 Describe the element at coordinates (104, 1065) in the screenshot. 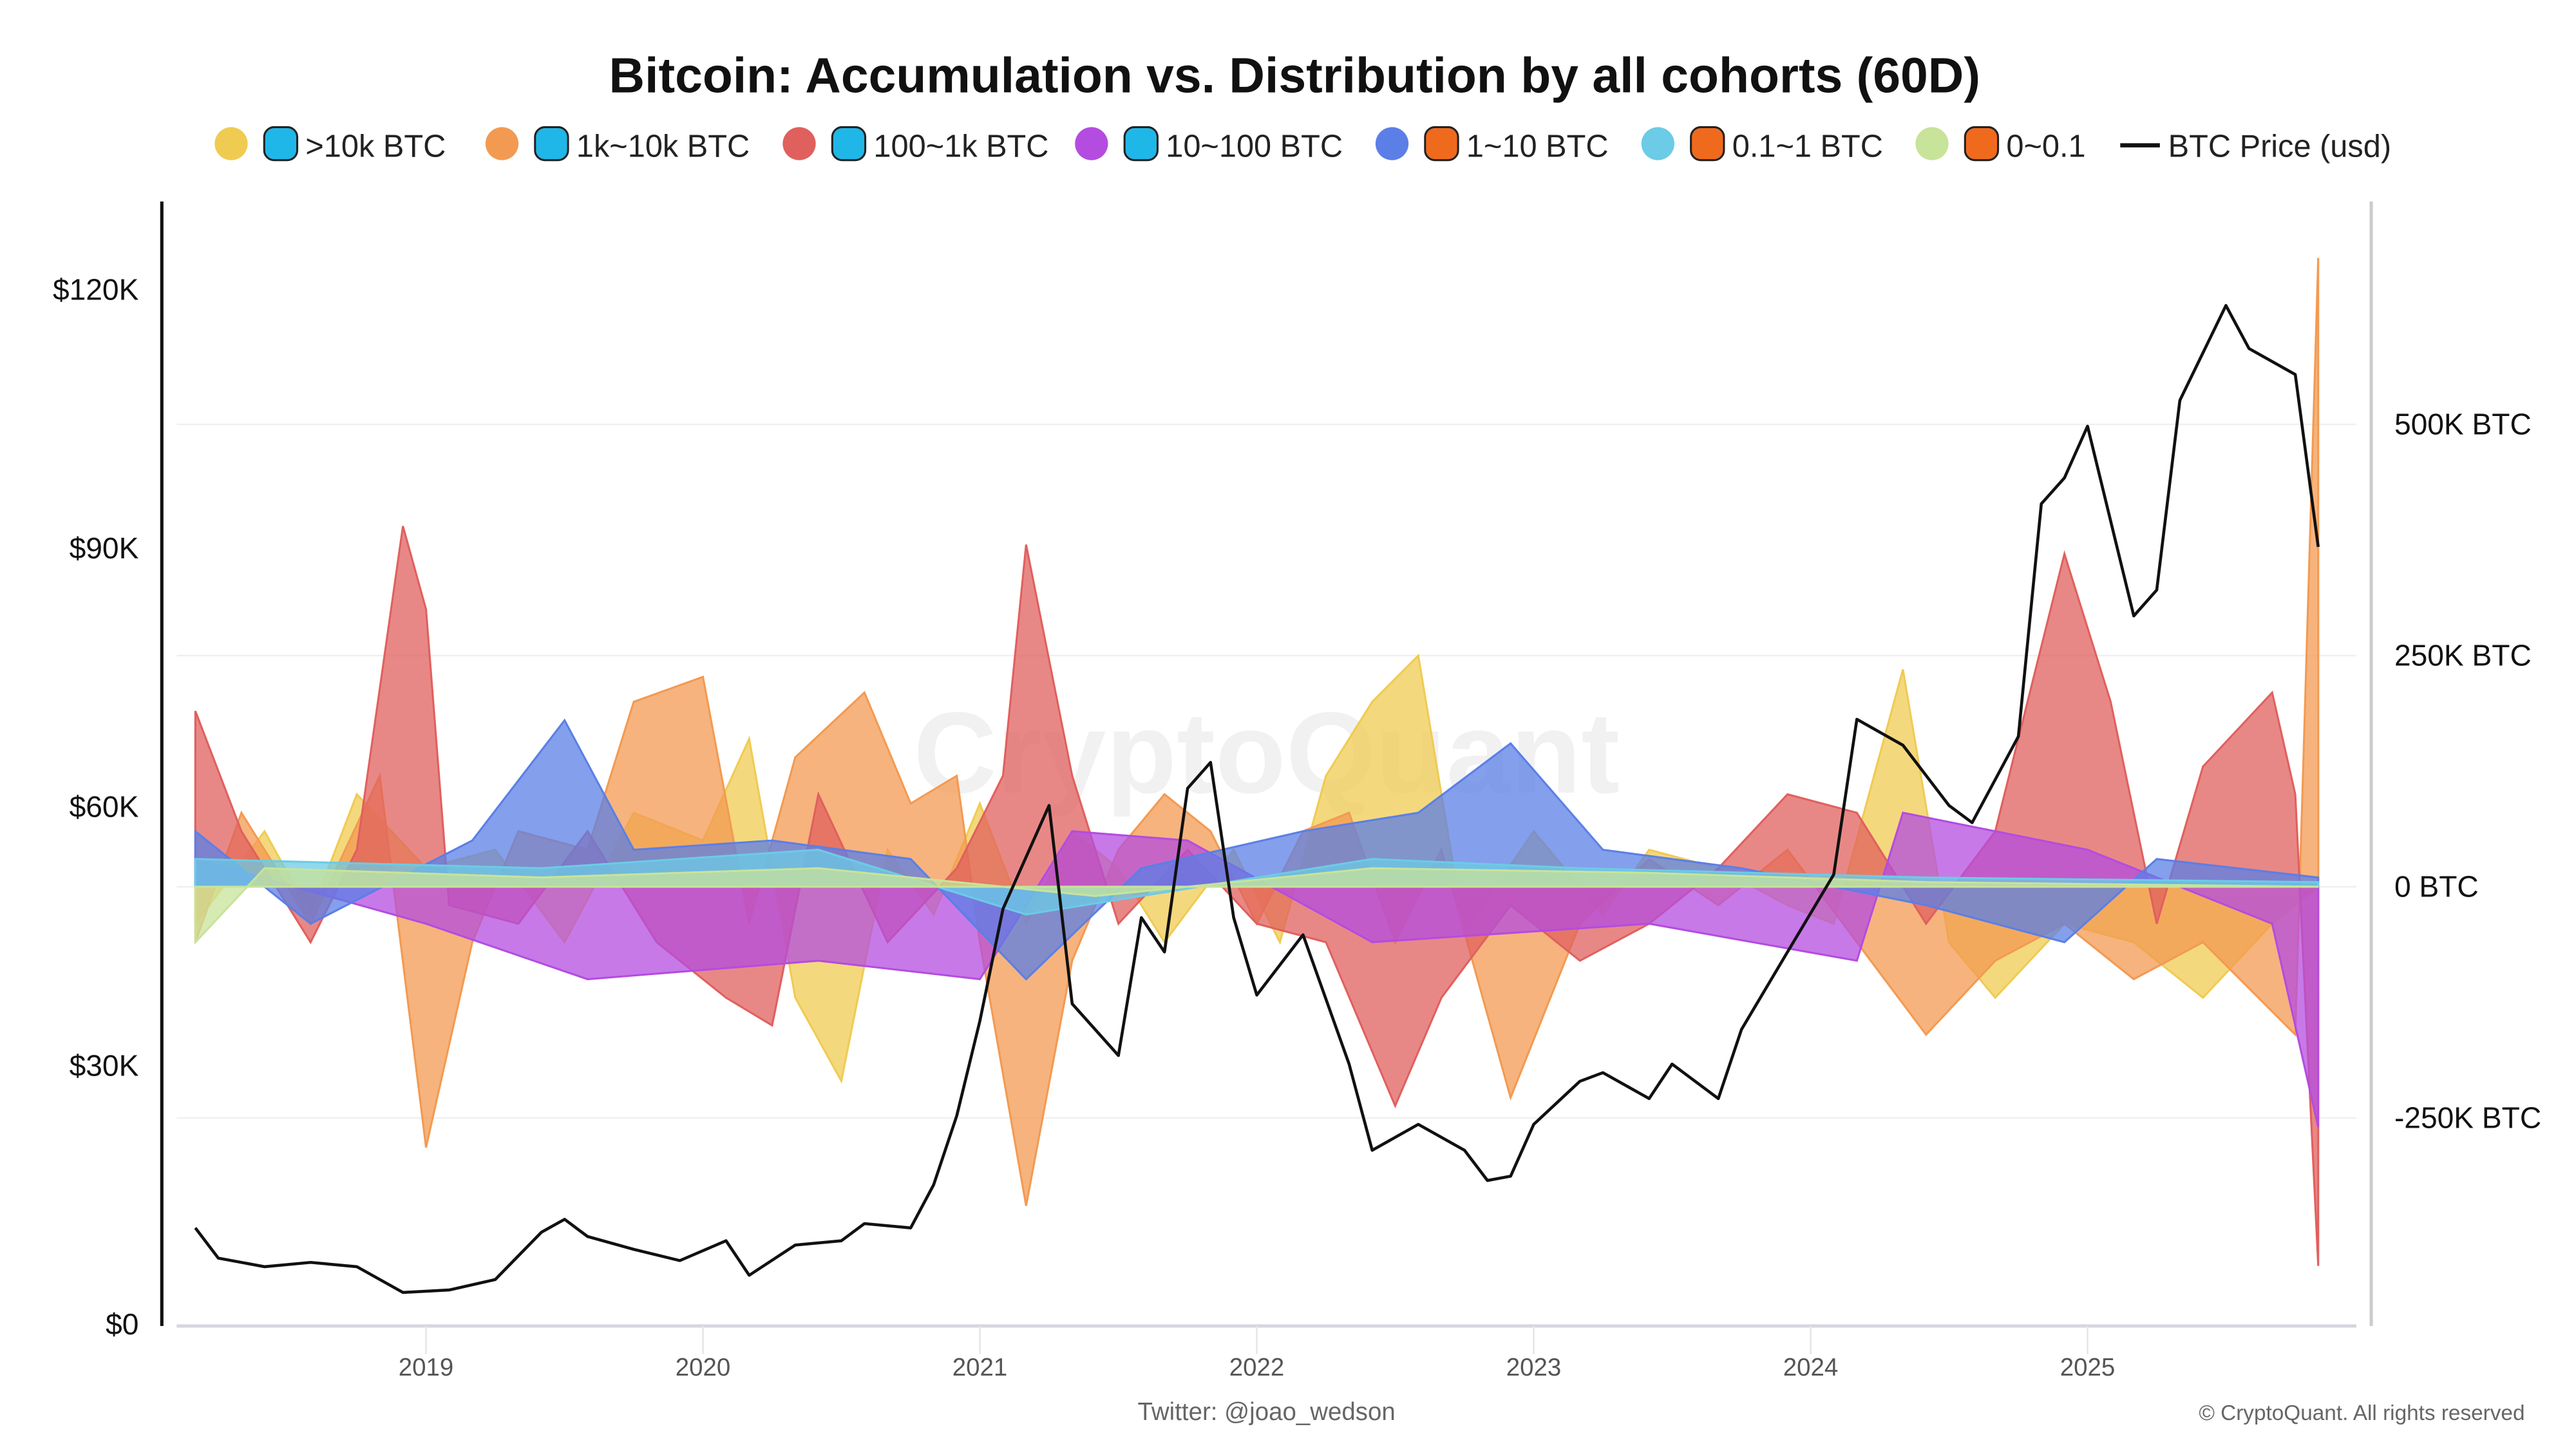

I see `left-tick-label: $30K` at that location.